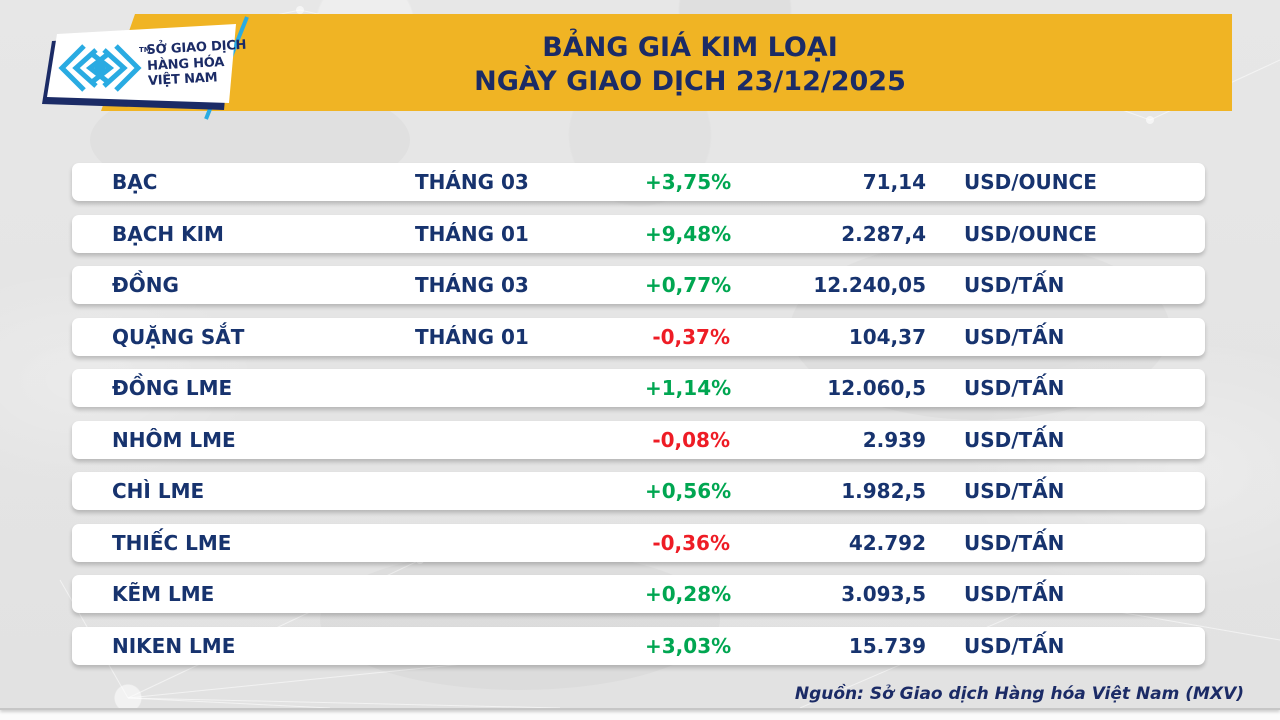 The image size is (1280, 720). I want to click on commodity-name: ĐỒNG, so click(145, 285).